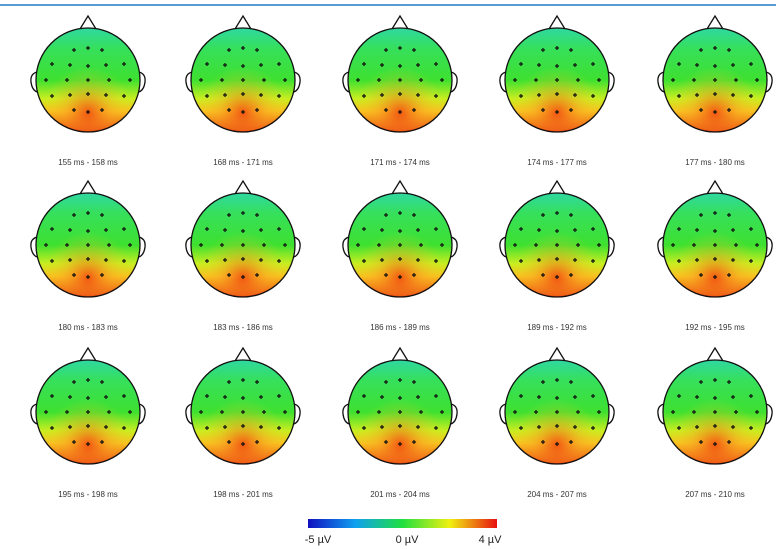 This screenshot has height=549, width=776. Describe the element at coordinates (557, 327) in the screenshot. I see `panel-label: 189 ms - 192 ms` at that location.